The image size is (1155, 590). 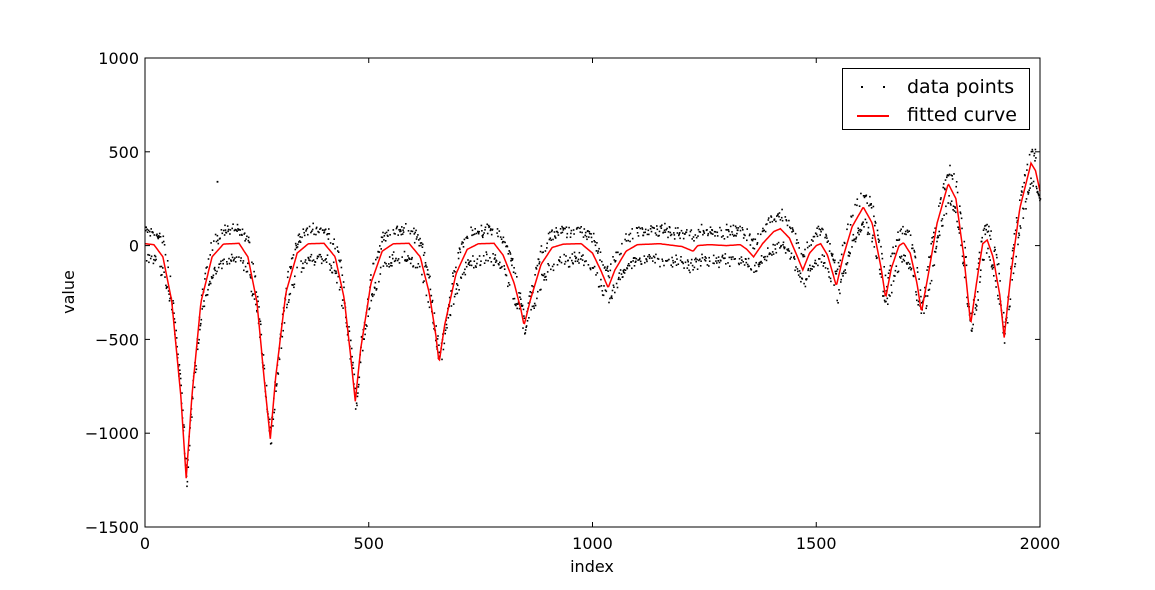 I want to click on x-tick-label: 1500, so click(x=816, y=543).